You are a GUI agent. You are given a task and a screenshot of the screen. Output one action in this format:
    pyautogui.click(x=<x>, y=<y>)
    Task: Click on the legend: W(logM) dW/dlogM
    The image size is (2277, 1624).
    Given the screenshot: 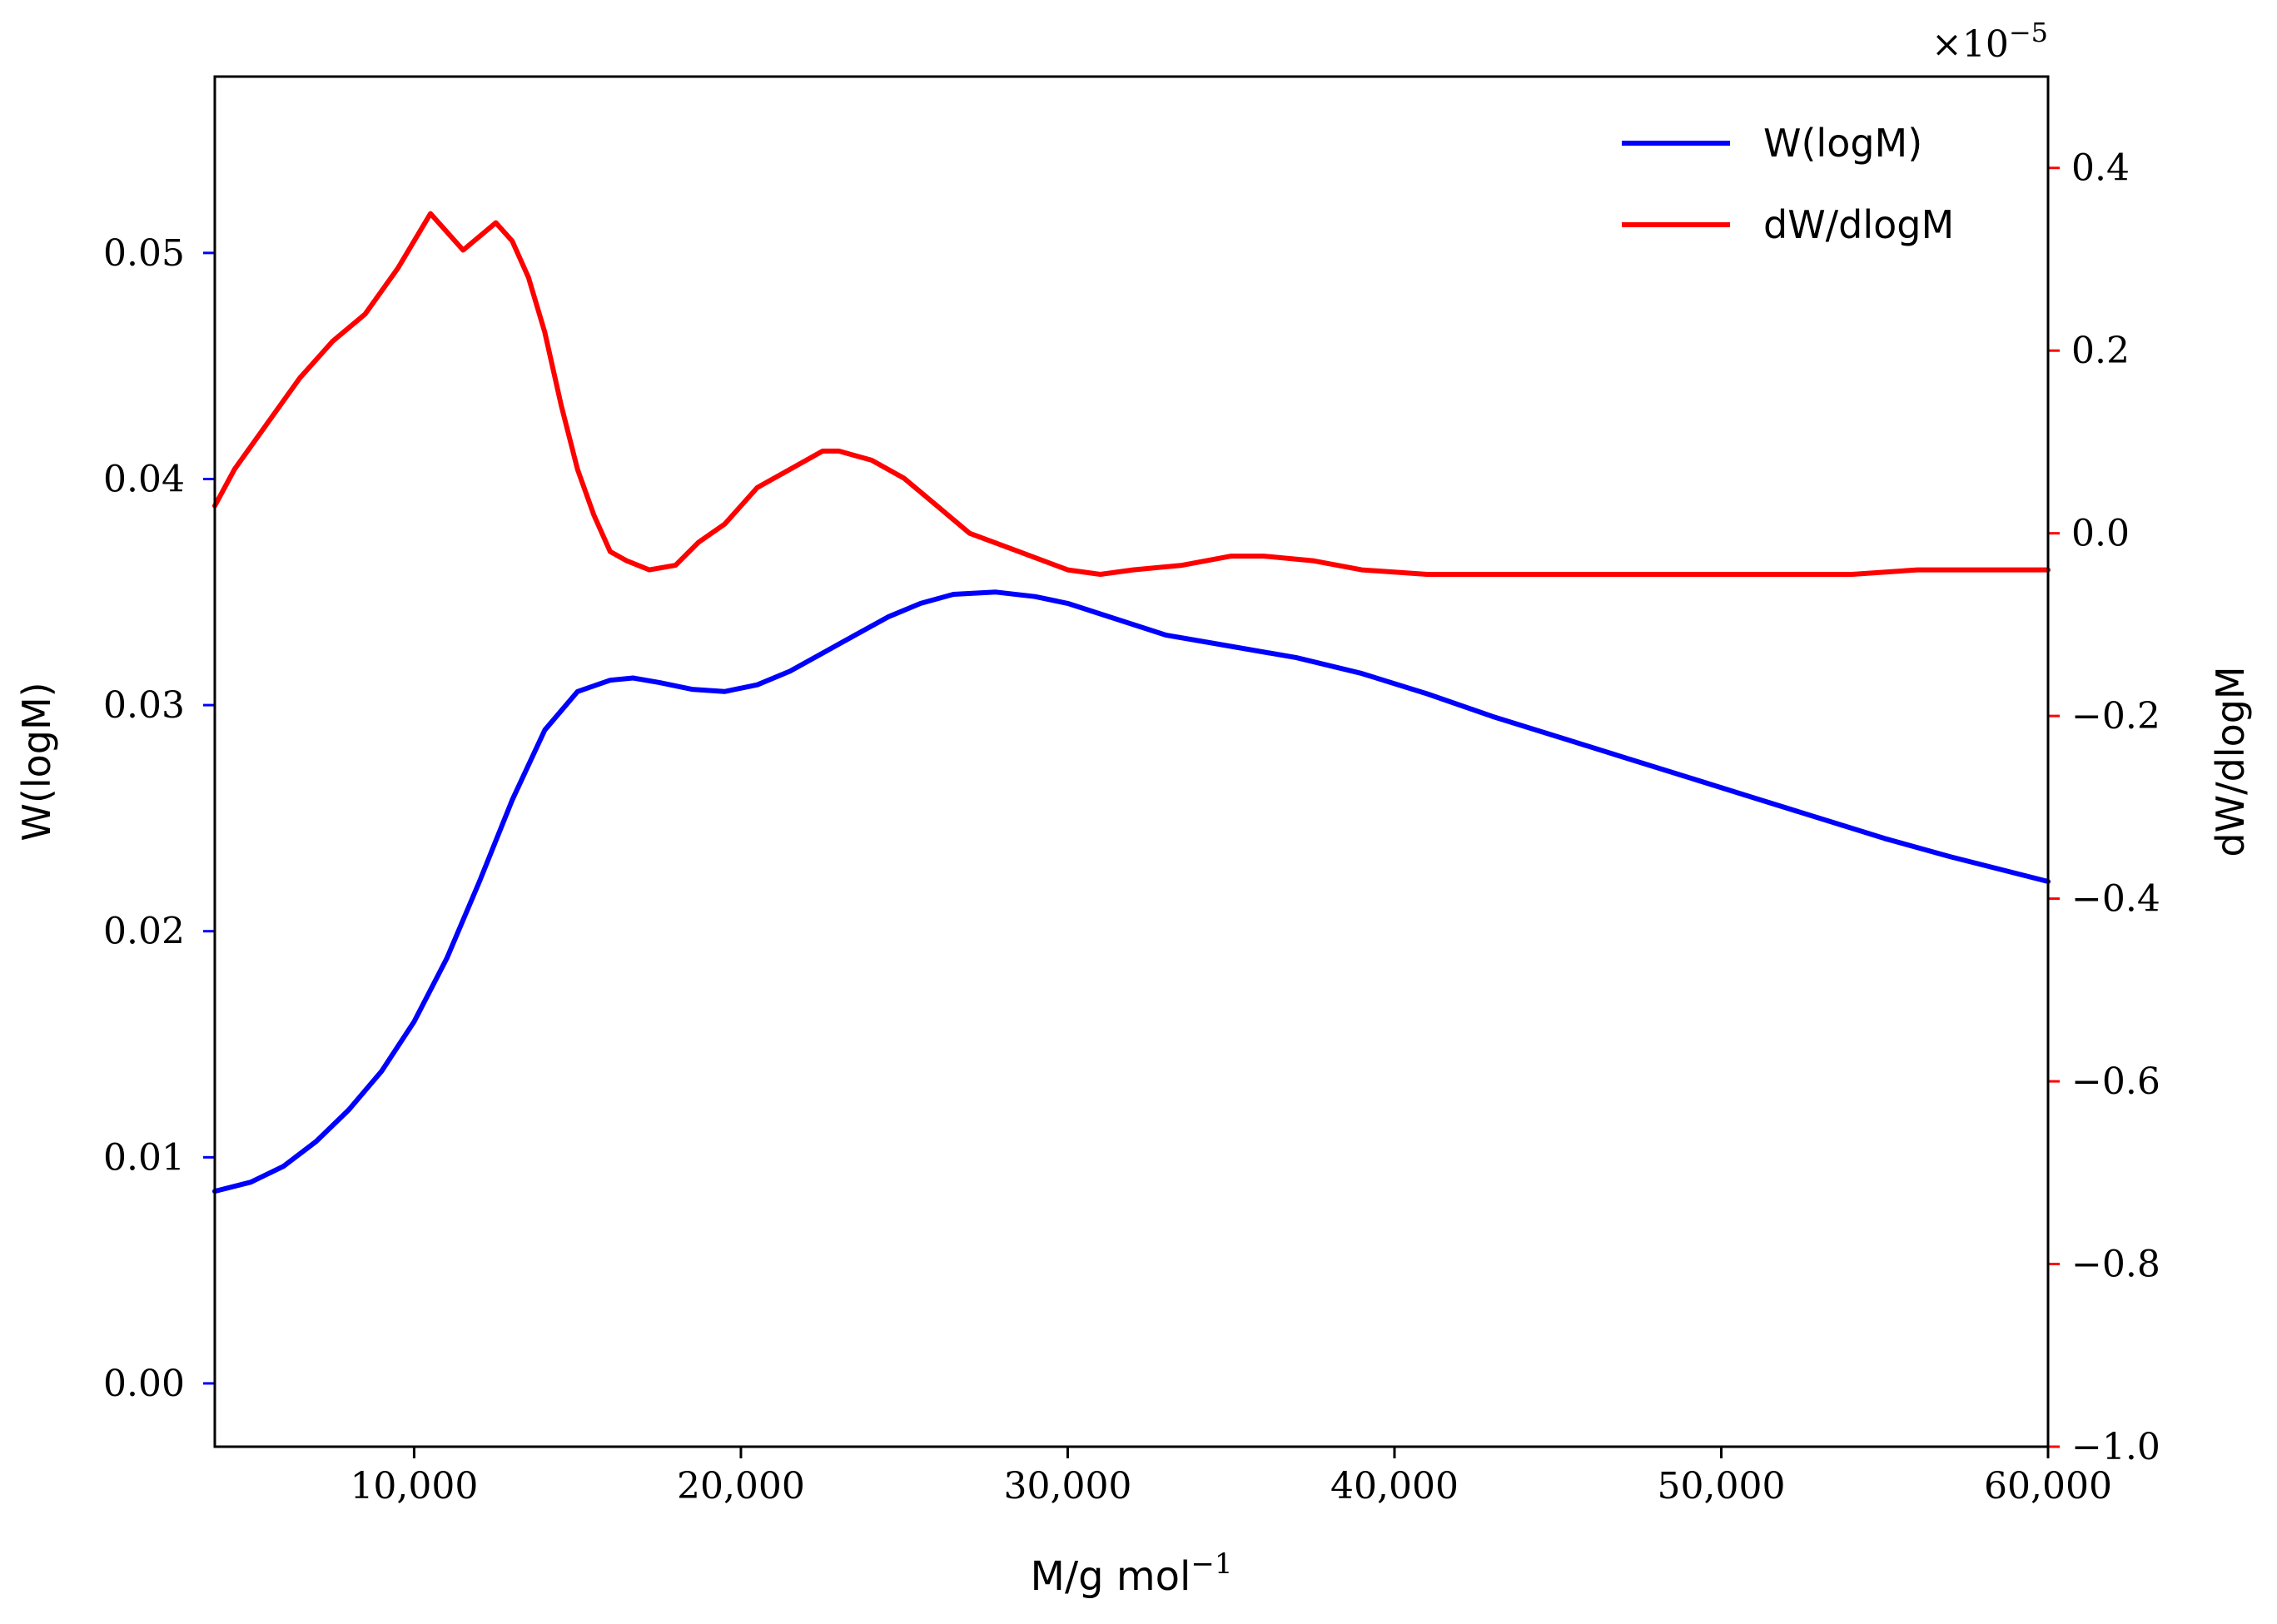 What is the action you would take?
    pyautogui.click(x=1788, y=184)
    